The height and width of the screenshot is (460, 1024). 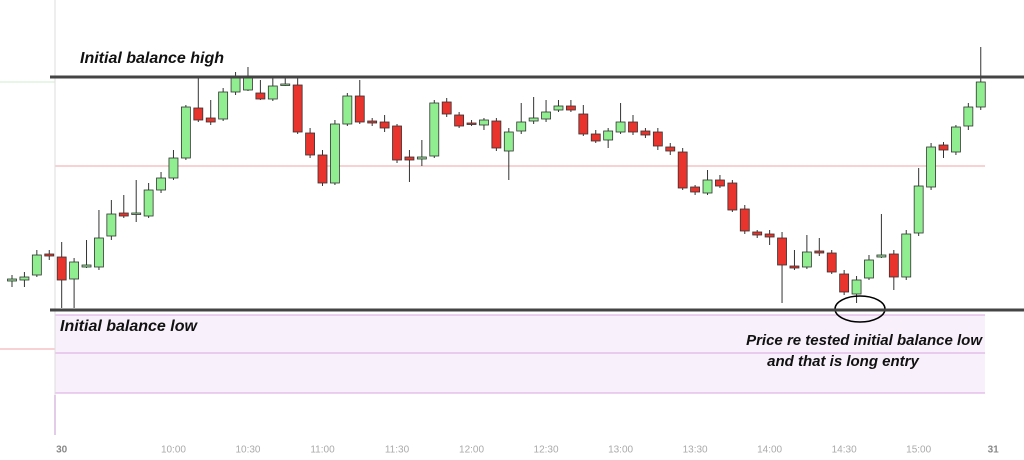 I want to click on x-tick-label: 13:30, so click(x=695, y=450).